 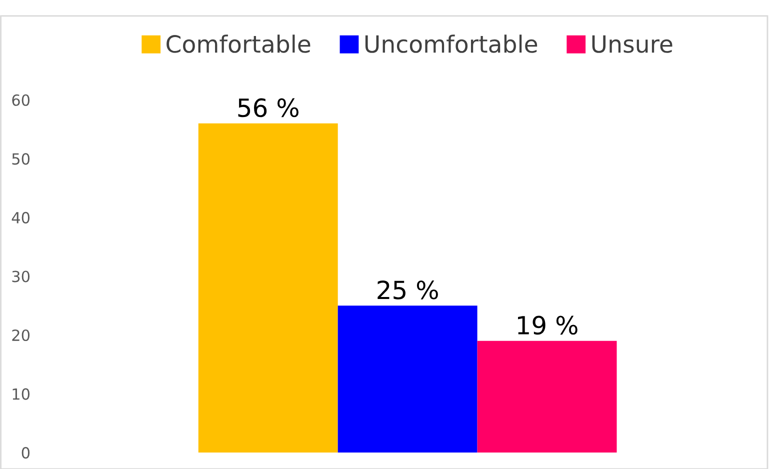 What do you see at coordinates (548, 325) in the screenshot?
I see `data-label: 19 %` at bounding box center [548, 325].